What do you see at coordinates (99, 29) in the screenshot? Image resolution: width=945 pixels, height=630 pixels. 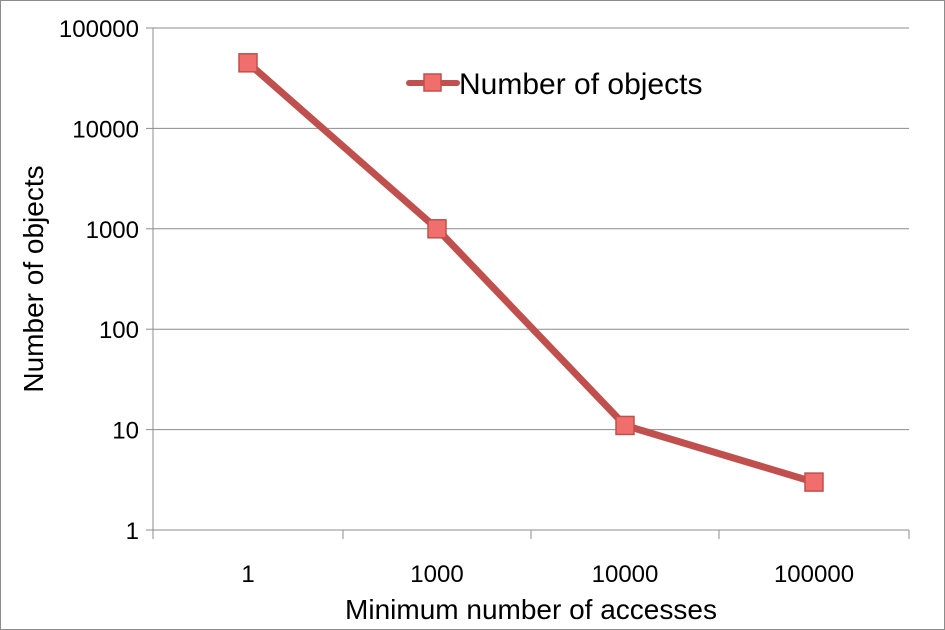 I see `y-tick-label: 100000` at bounding box center [99, 29].